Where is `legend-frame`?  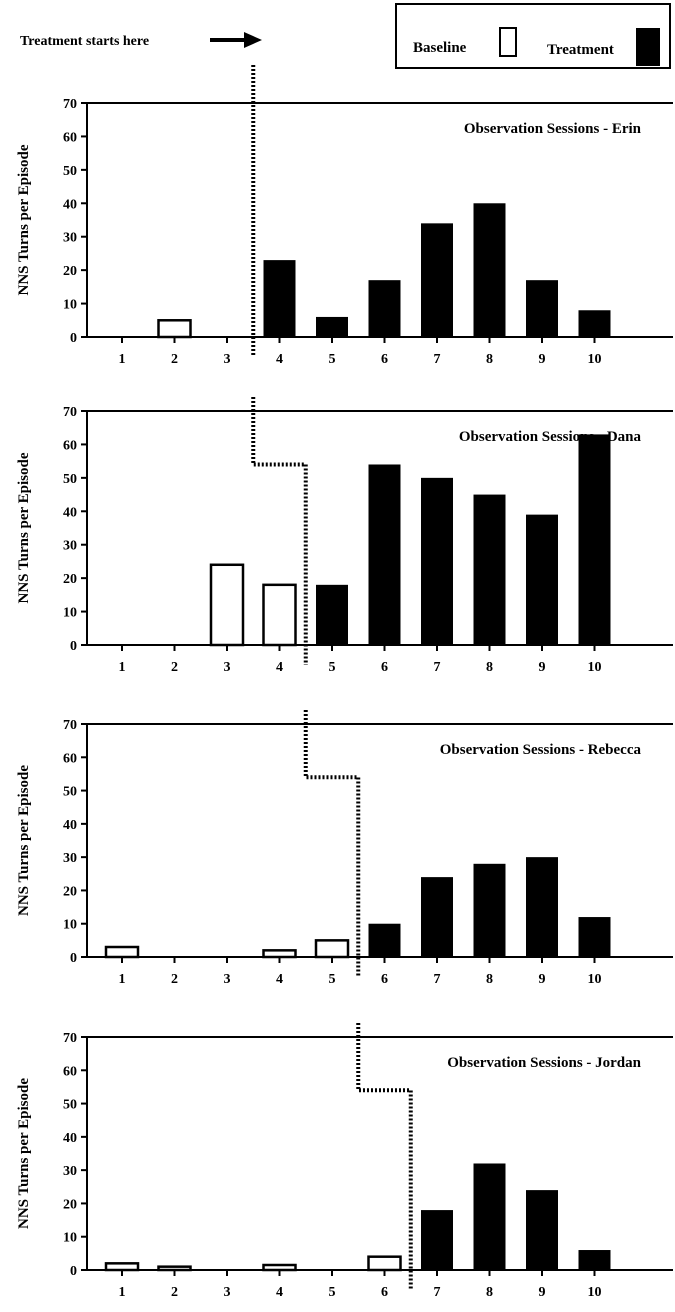
legend-frame is located at coordinates (533, 36).